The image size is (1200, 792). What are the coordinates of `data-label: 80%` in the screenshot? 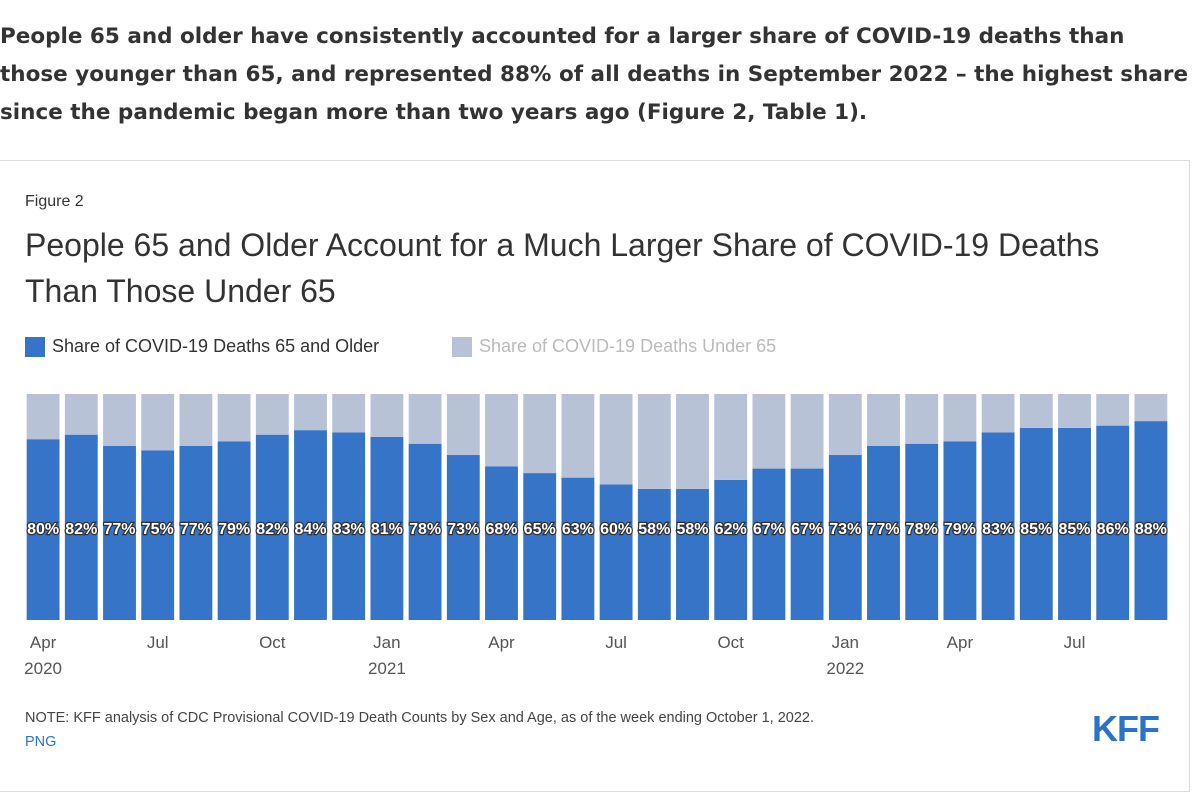 It's located at (43, 529).